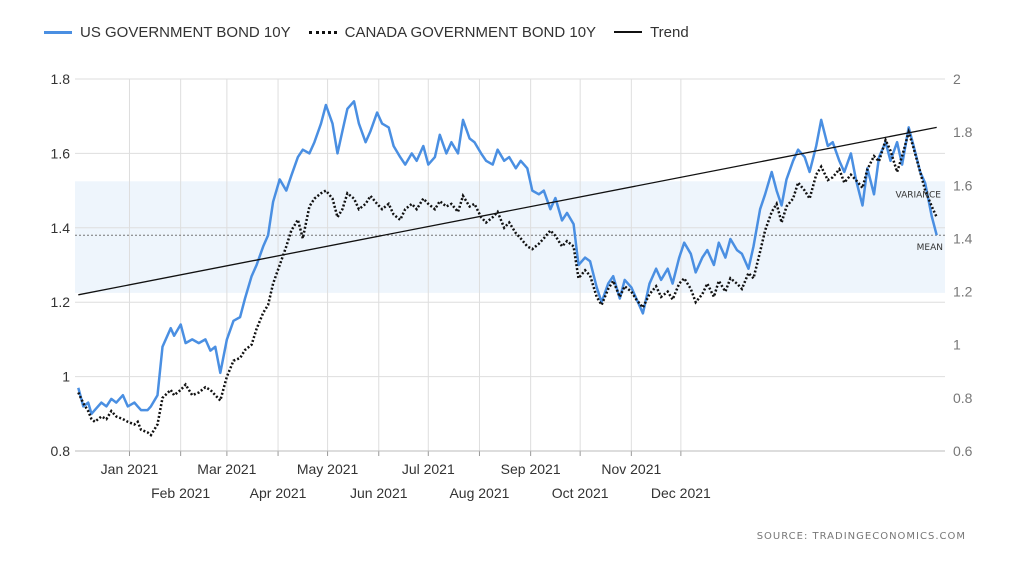  What do you see at coordinates (180, 493) in the screenshot?
I see `x-tick-label: Feb 2021` at bounding box center [180, 493].